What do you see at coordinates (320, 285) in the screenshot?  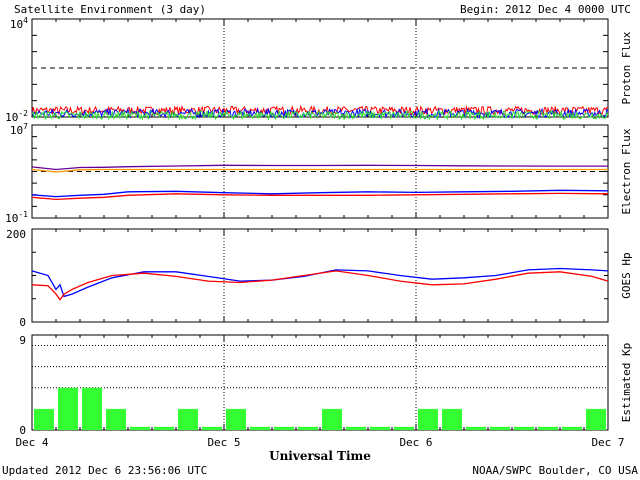 I see `hp-series-red` at bounding box center [320, 285].